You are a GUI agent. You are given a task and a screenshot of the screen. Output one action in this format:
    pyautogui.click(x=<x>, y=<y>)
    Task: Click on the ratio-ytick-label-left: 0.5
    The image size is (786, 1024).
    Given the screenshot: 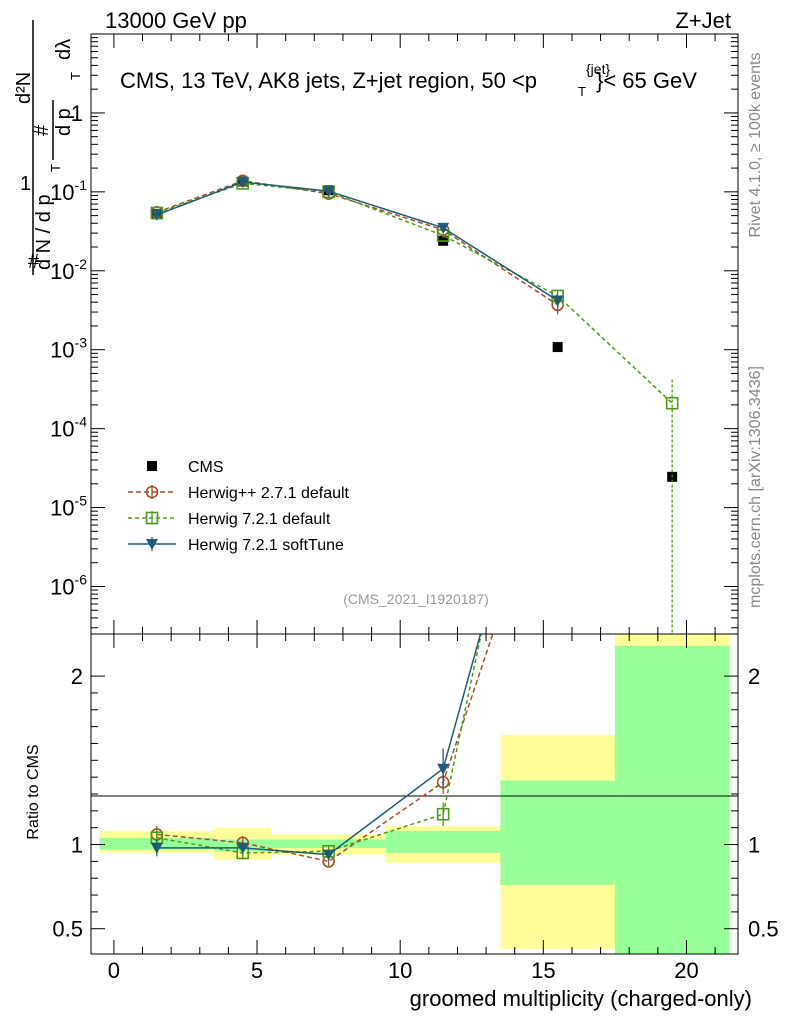 What is the action you would take?
    pyautogui.click(x=67, y=929)
    